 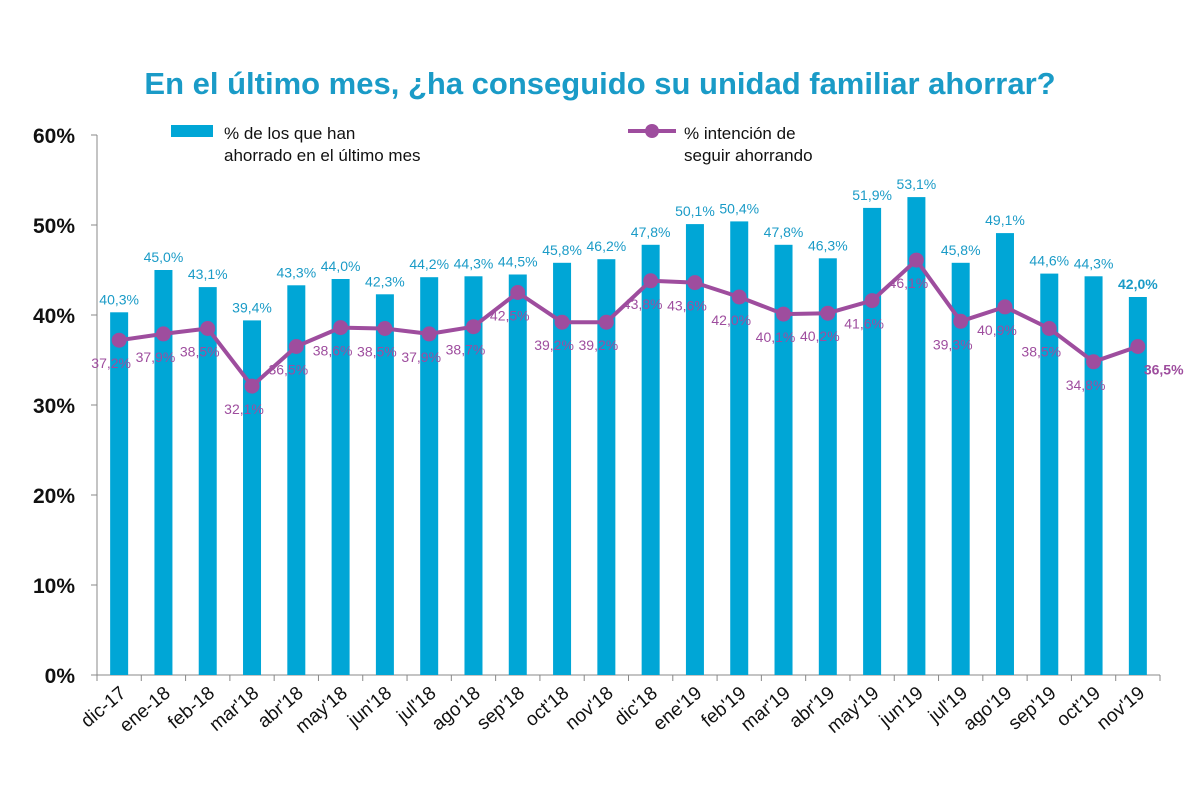 What do you see at coordinates (740, 133) in the screenshot?
I see `legend-label-line: % intención de` at bounding box center [740, 133].